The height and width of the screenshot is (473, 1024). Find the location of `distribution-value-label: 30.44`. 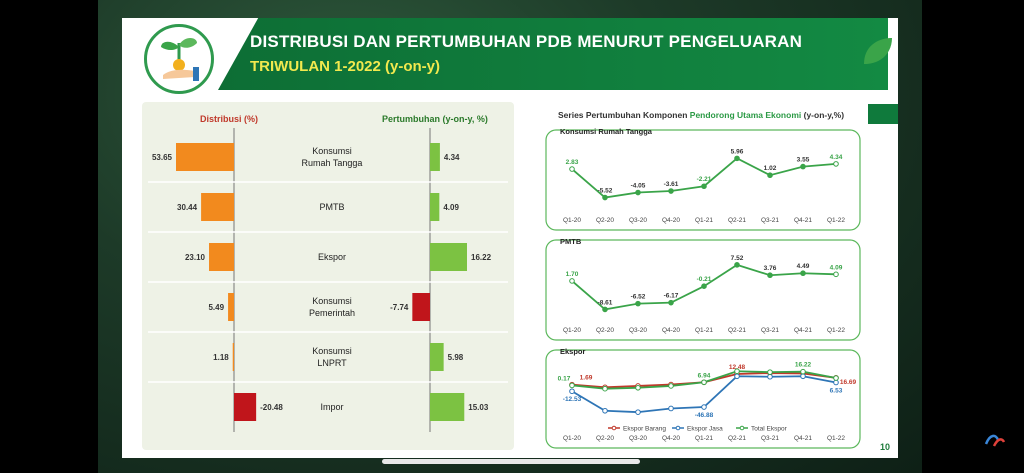

distribution-value-label: 30.44 is located at coordinates (187, 207).